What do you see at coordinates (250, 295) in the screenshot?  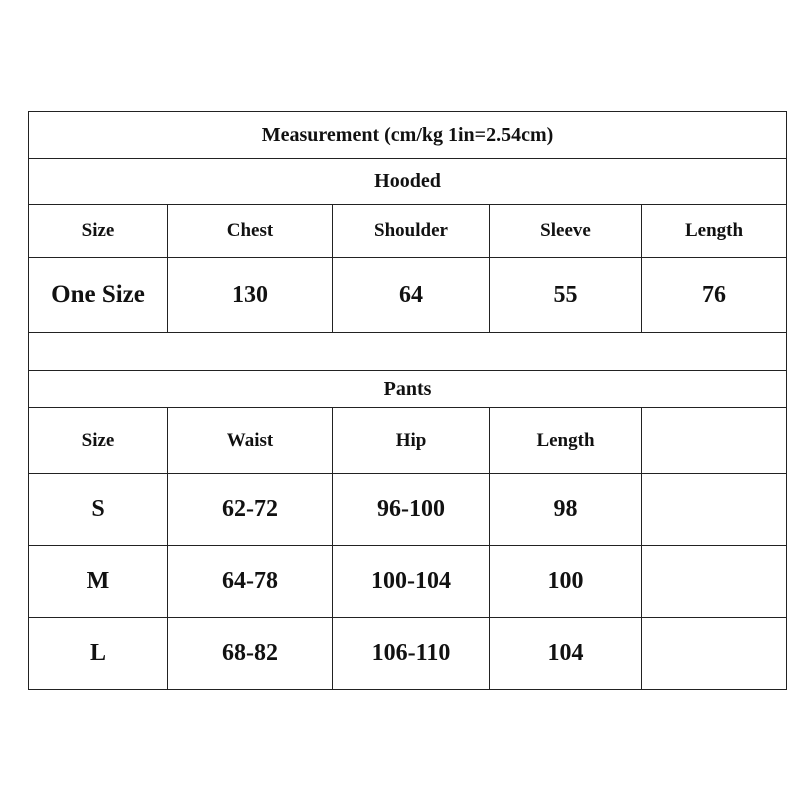 I see `cell: 130` at bounding box center [250, 295].